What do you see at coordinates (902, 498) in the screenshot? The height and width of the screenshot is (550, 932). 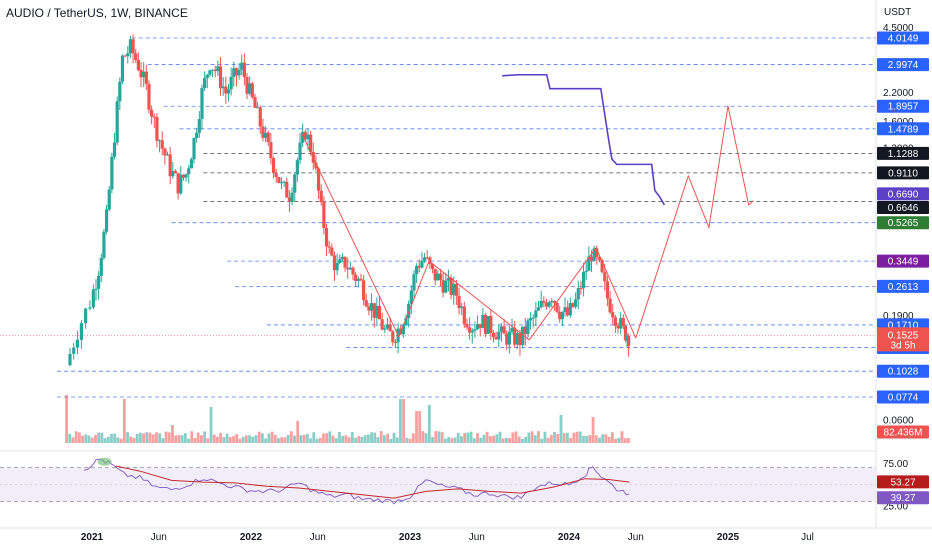 I see `rsi-value-tag: 39.27` at bounding box center [902, 498].